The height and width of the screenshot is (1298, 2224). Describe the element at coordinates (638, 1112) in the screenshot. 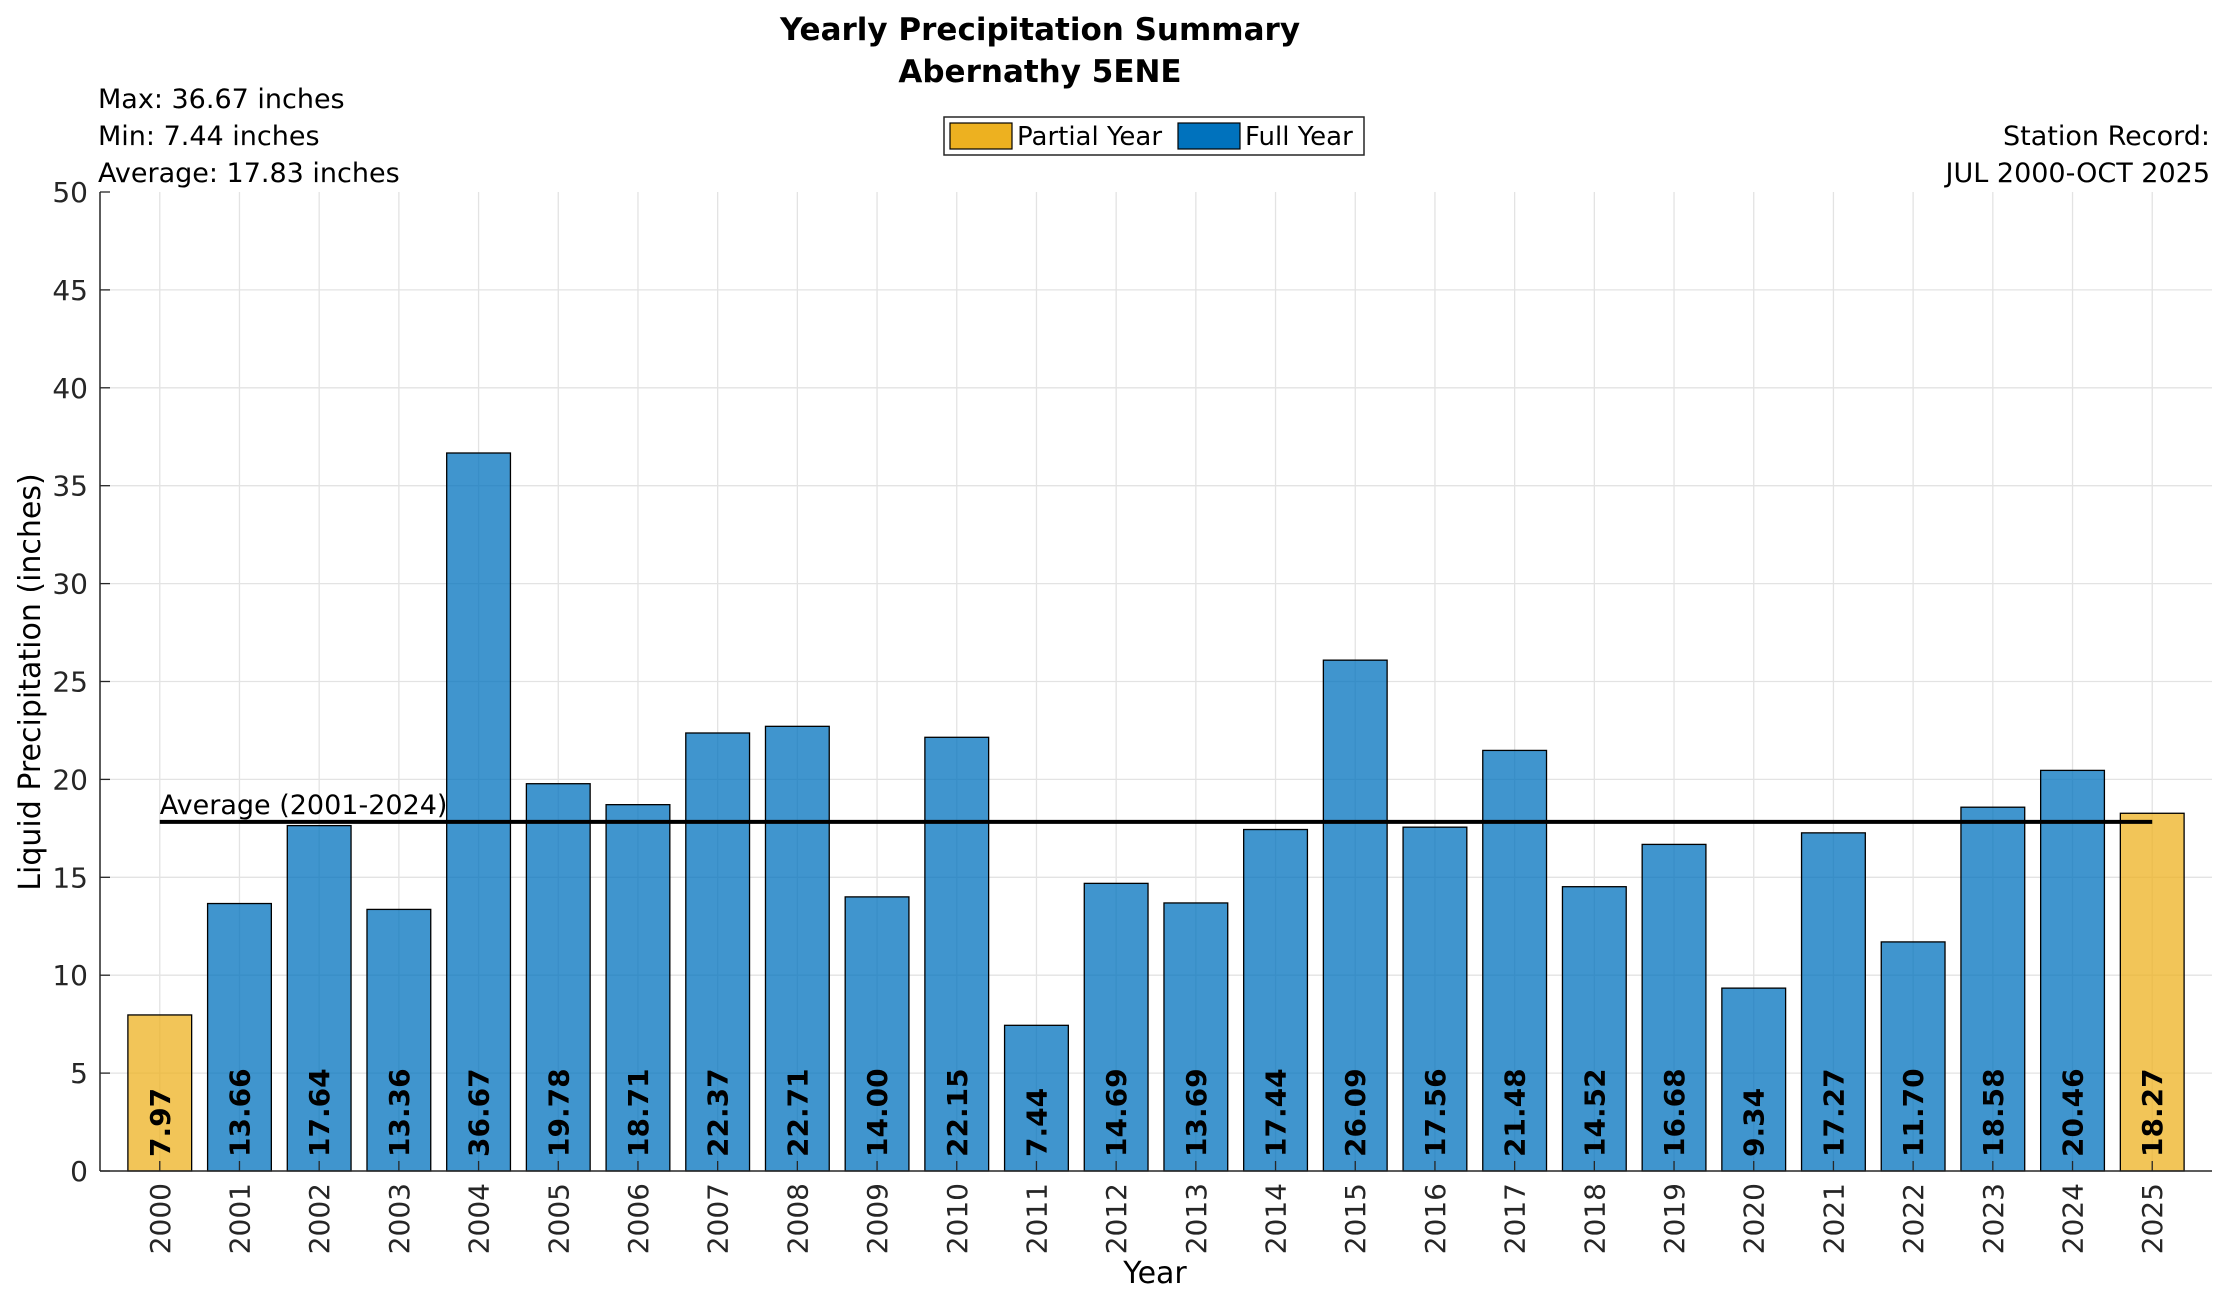

I see `bar-value-label: 18.71` at that location.